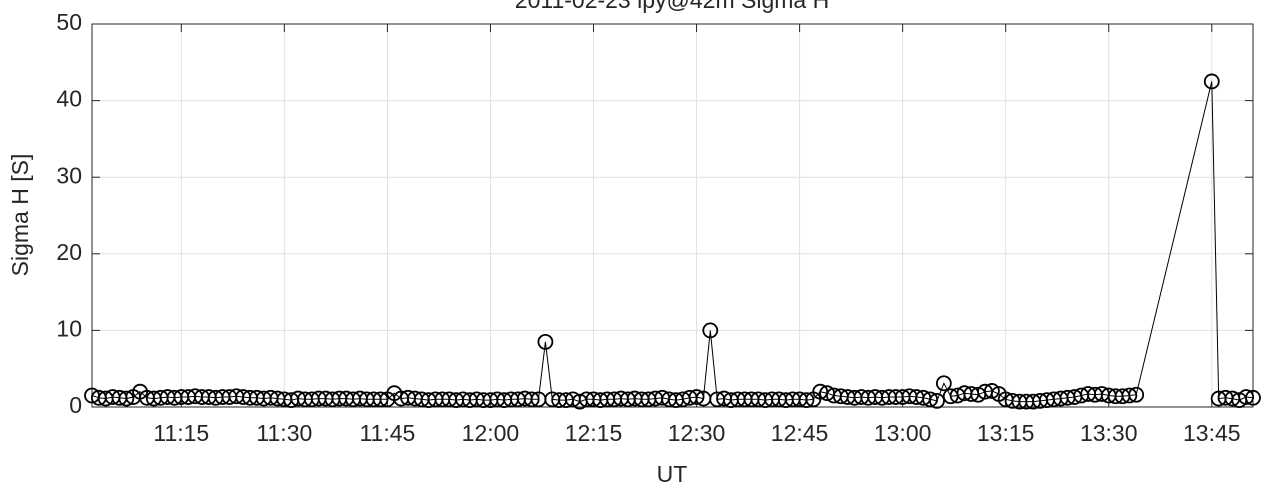  Describe the element at coordinates (69, 328) in the screenshot. I see `y-tick-label: 10` at that location.